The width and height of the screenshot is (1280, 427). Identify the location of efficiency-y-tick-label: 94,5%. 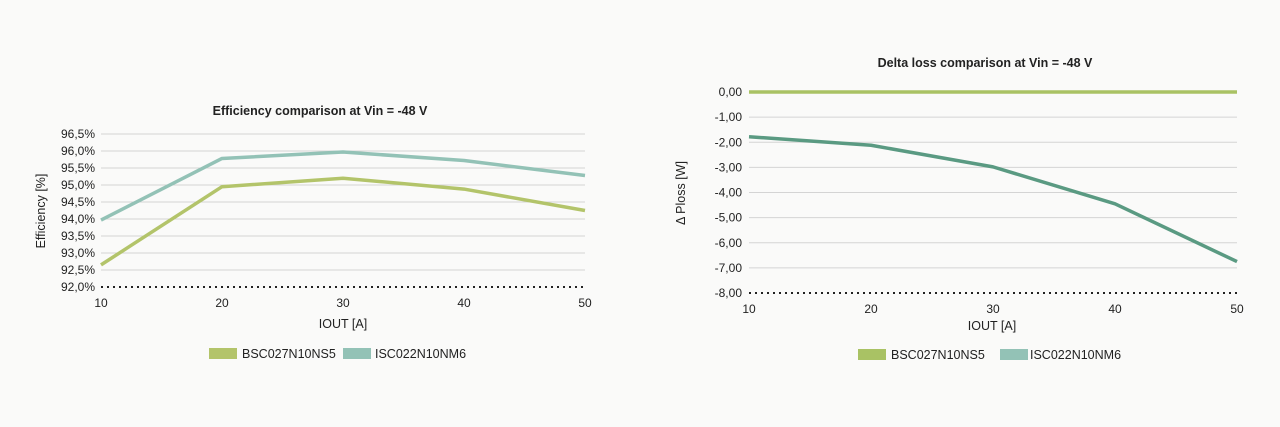
(78, 202).